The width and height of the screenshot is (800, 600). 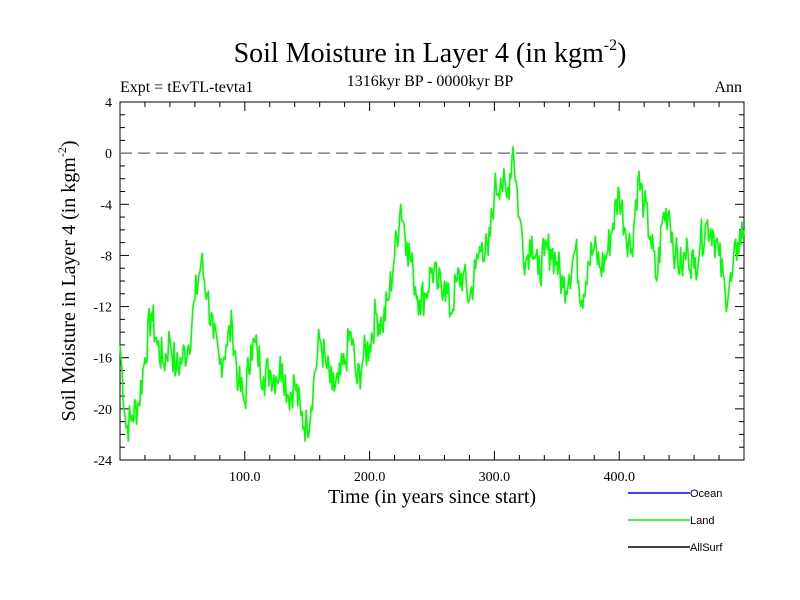 I want to click on x-tick-label: 400.0, so click(x=619, y=477).